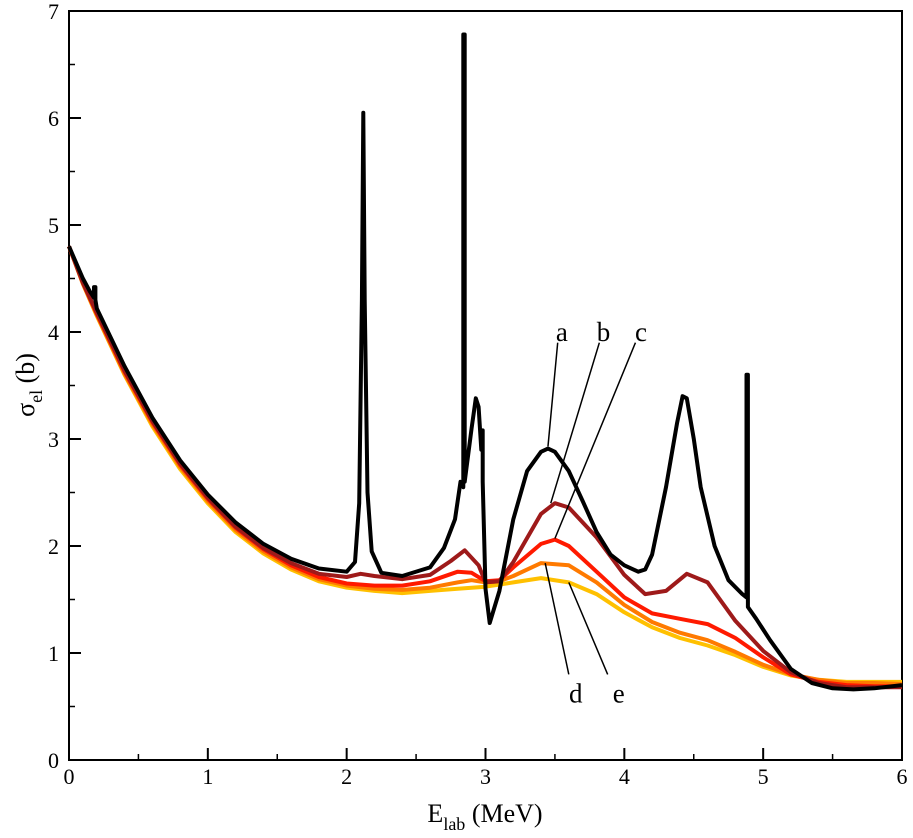  Describe the element at coordinates (53, 225) in the screenshot. I see `y-tick-label: 5` at that location.